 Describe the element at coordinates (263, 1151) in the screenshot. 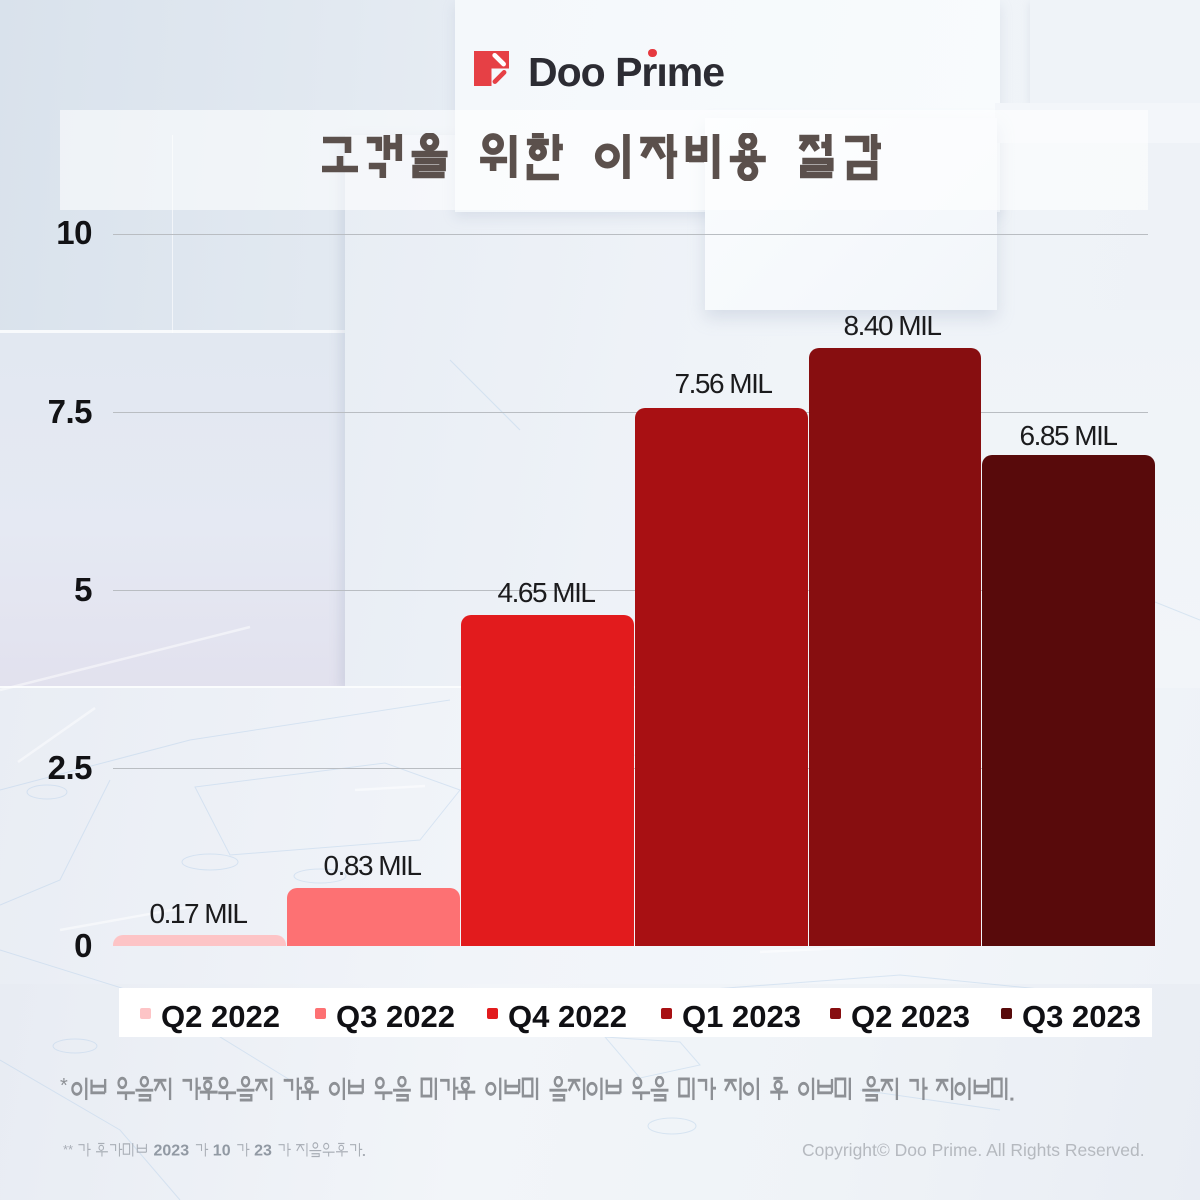

I see `svg-text: 23` at that location.